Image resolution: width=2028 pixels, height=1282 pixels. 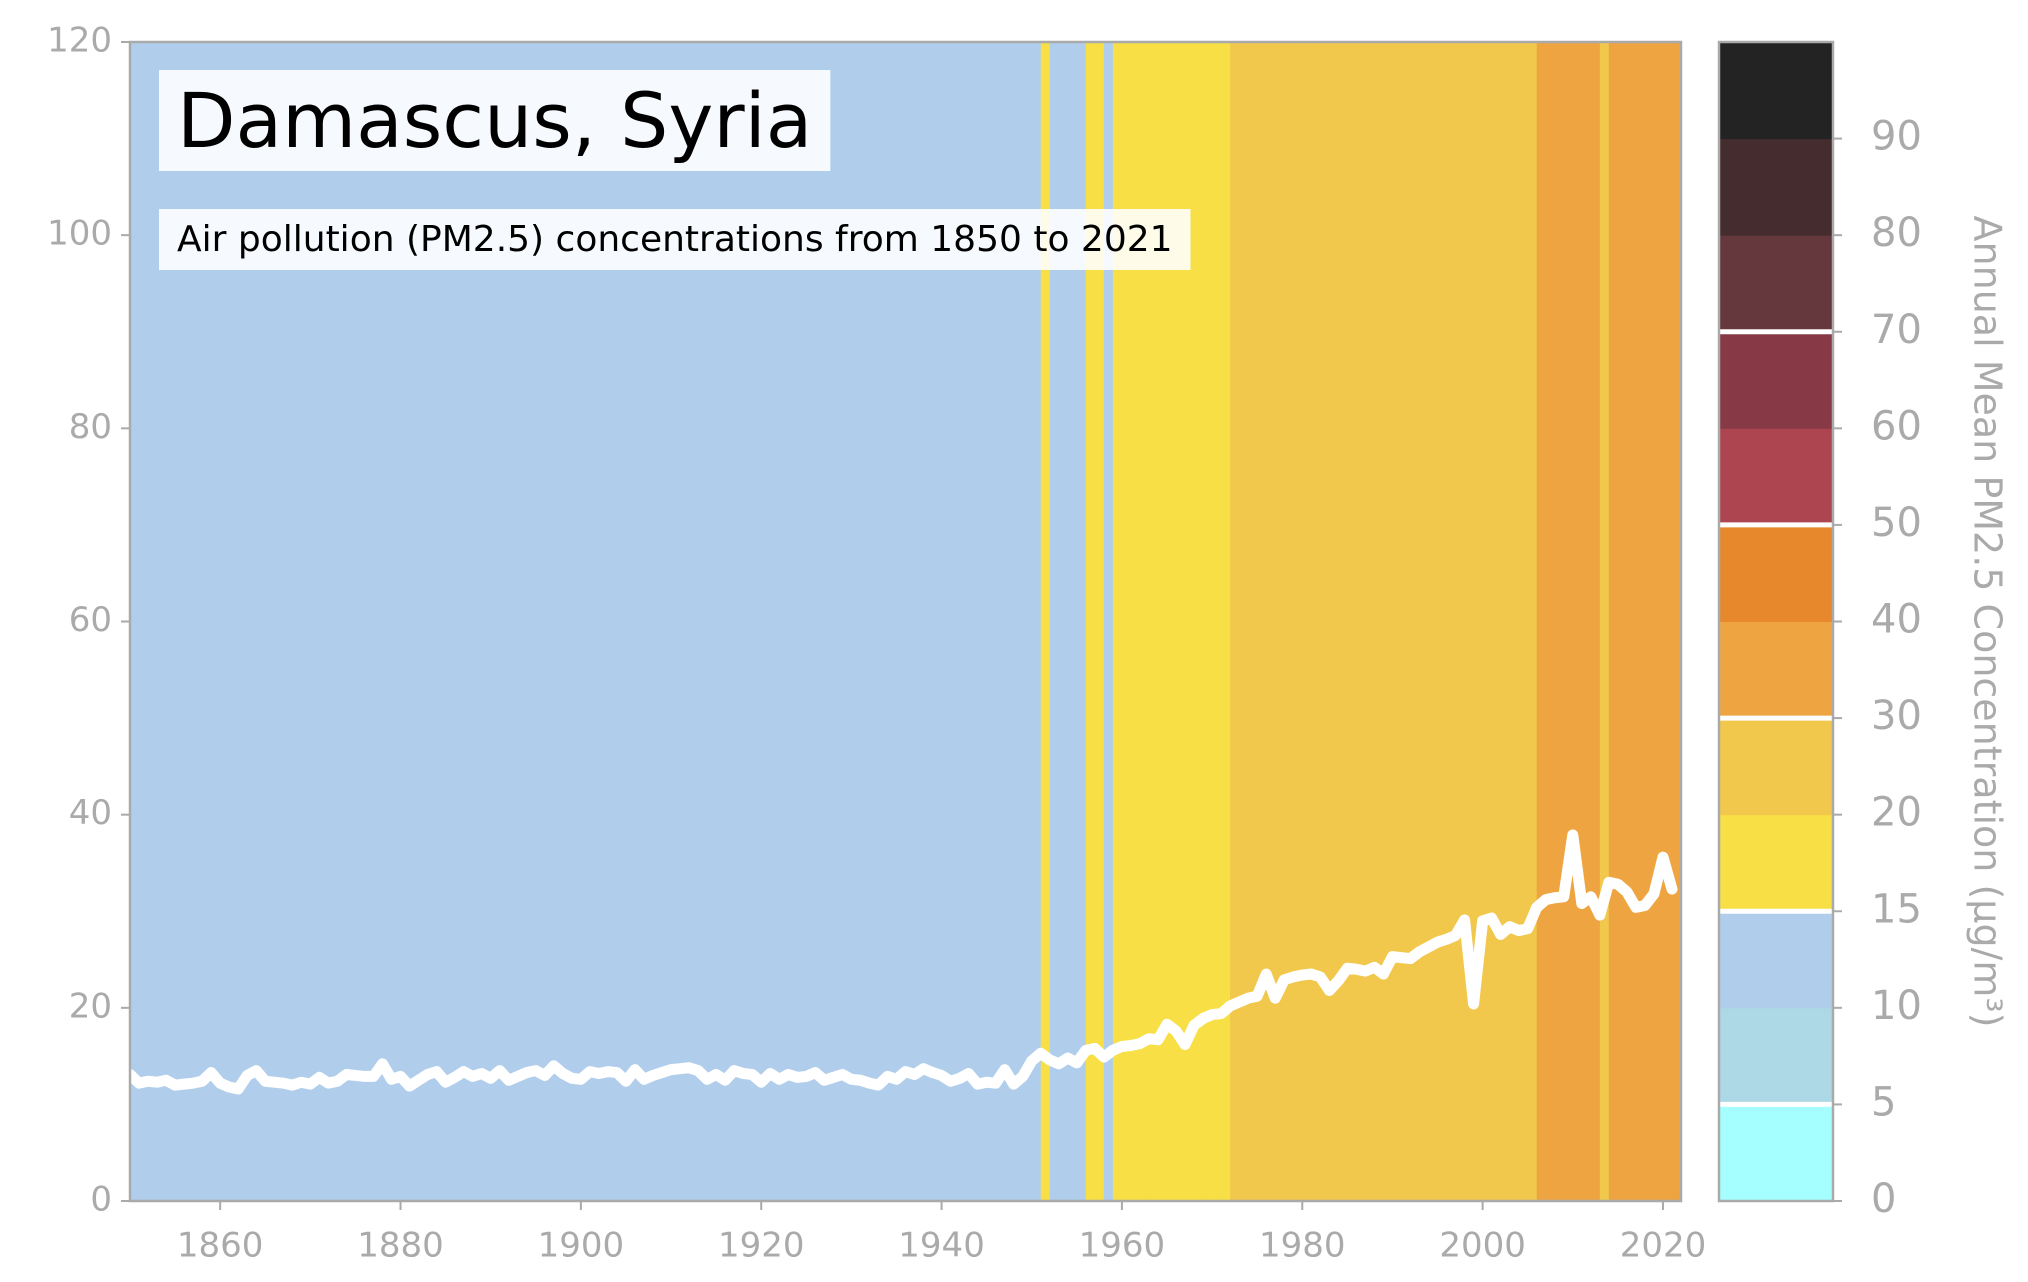 I want to click on chart-title: Damascus, Syria, so click(x=494, y=120).